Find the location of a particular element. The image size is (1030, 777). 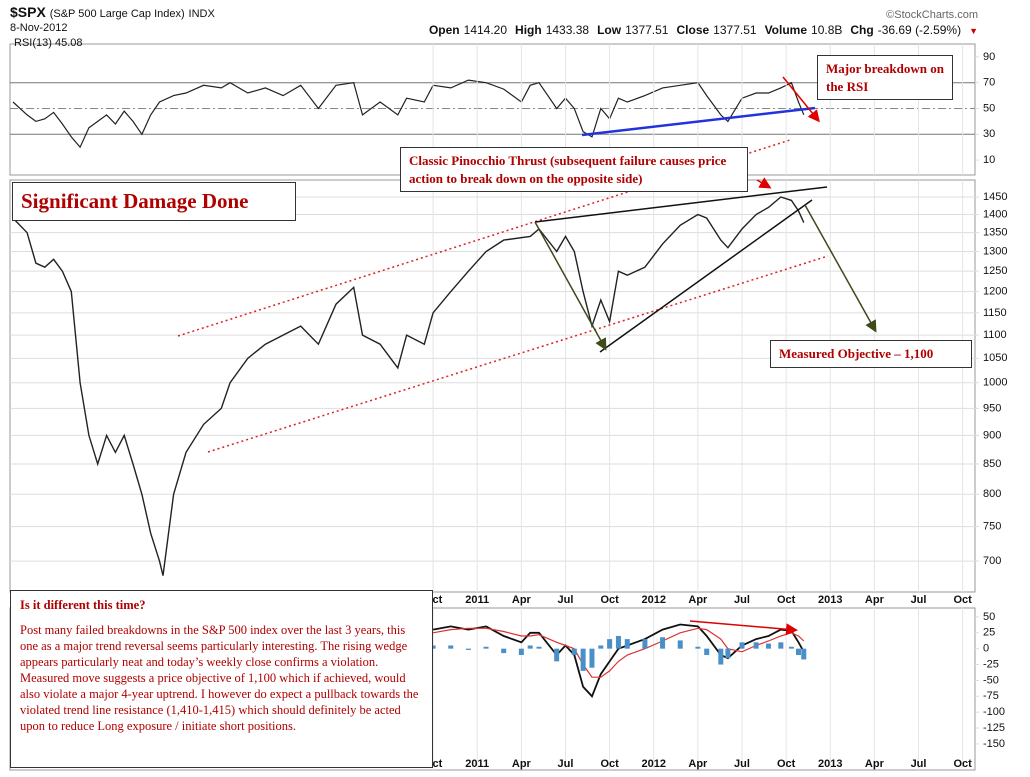

objective-box: Measured Objective – 1,100 is located at coordinates (871, 354).